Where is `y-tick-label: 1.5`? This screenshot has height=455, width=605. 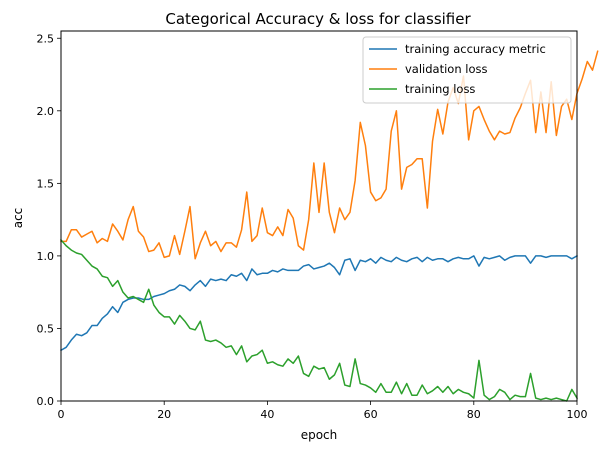 y-tick-label: 1.5 is located at coordinates (46, 183).